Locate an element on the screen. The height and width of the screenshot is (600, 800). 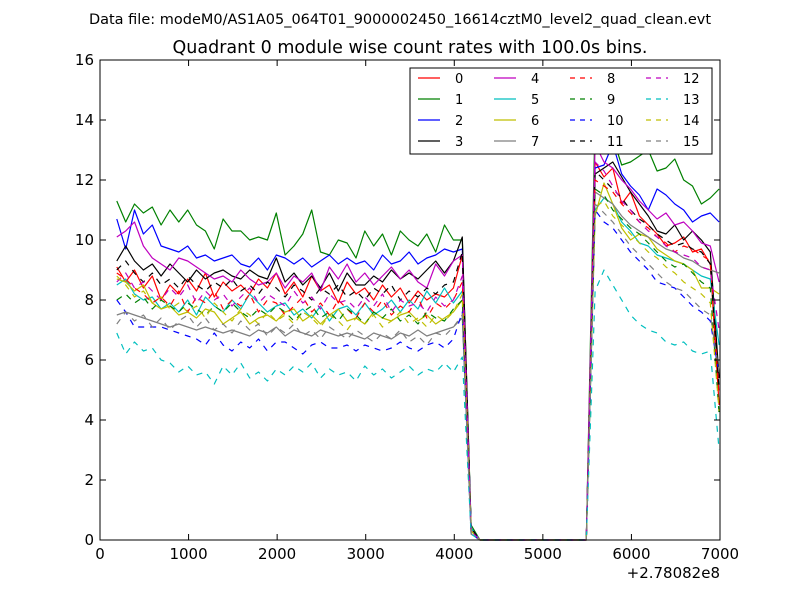
legend-label-1: 1 is located at coordinates (459, 100).